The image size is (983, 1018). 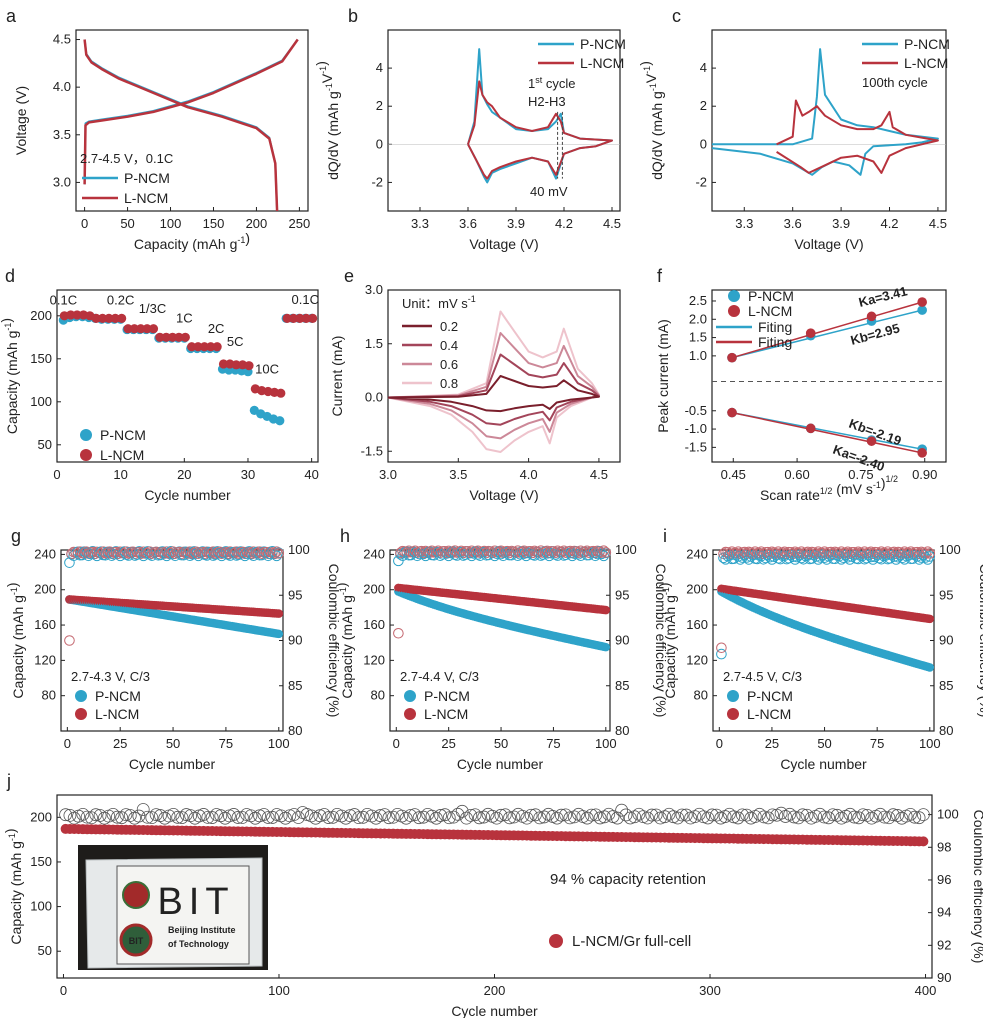 I want to click on rate-label: 10C, so click(x=267, y=368).